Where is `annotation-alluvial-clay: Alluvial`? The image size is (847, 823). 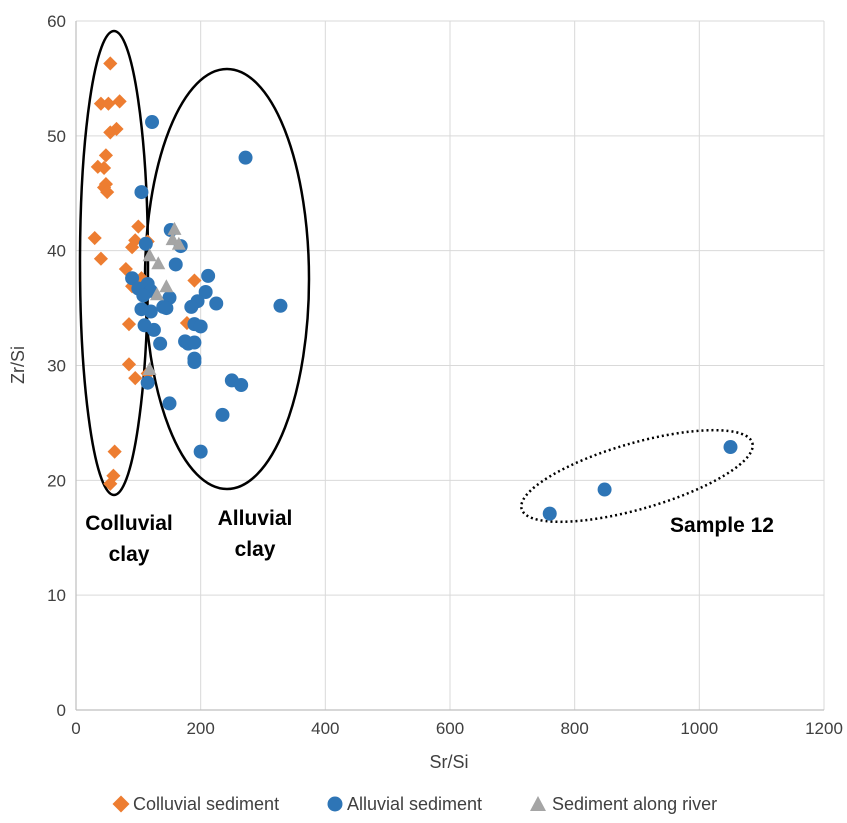 annotation-alluvial-clay: Alluvial is located at coordinates (255, 518).